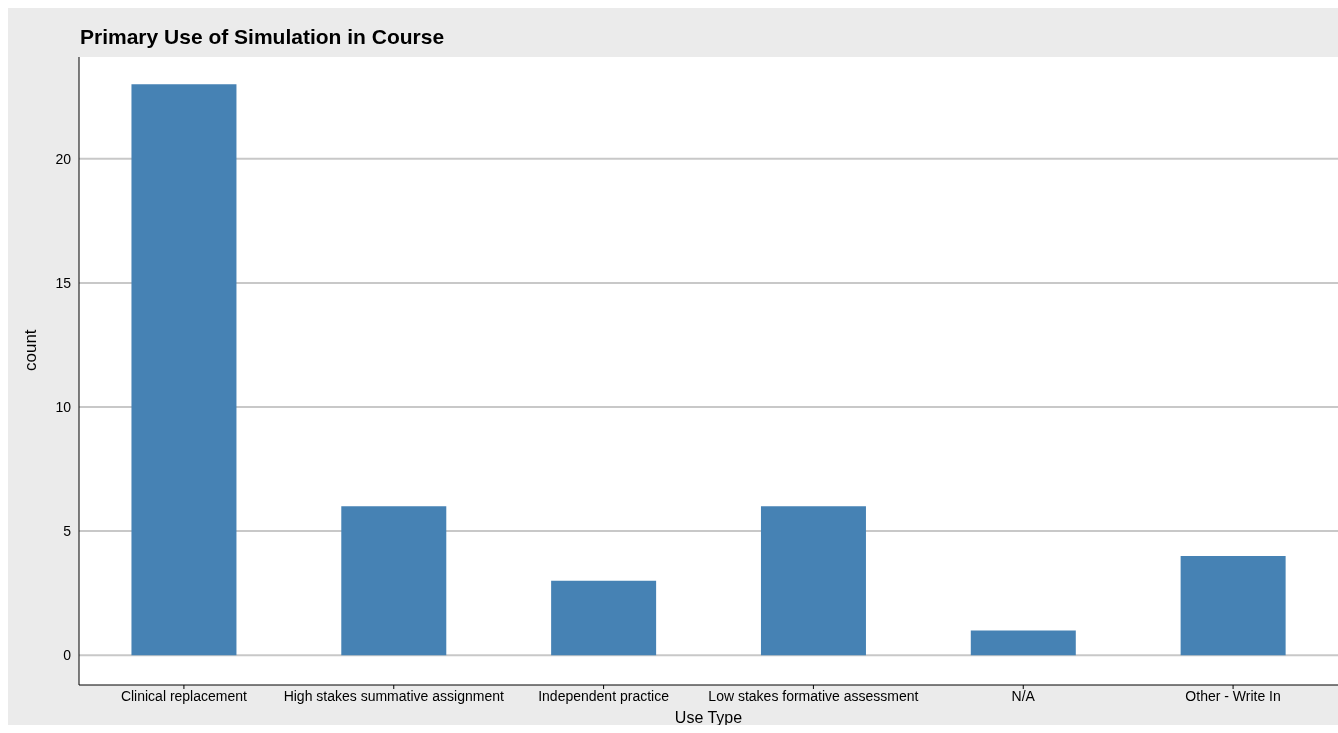  I want to click on x-tick-label: Independent practice, so click(604, 695).